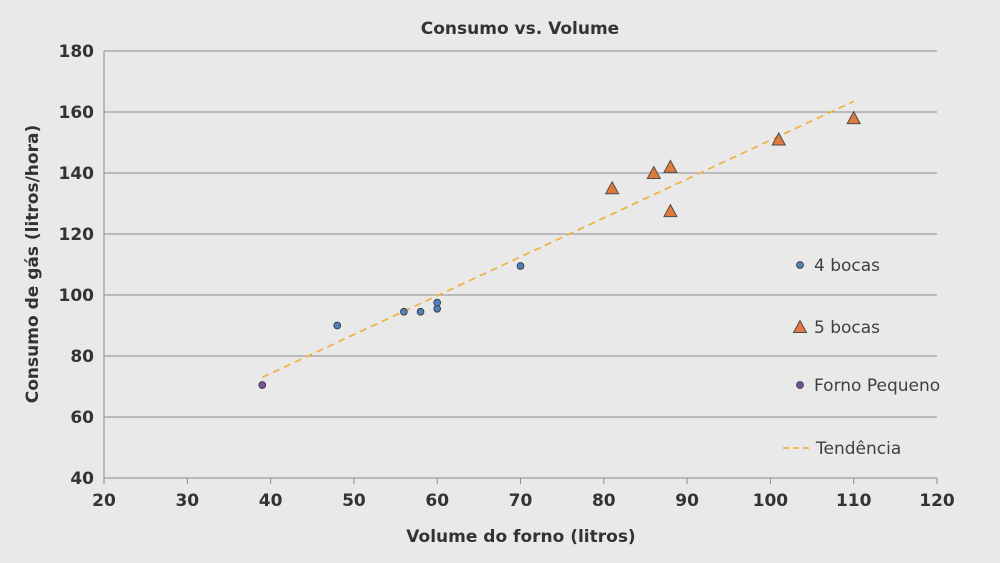 This screenshot has width=1000, height=563. I want to click on y-tick-140: 140, so click(77, 174).